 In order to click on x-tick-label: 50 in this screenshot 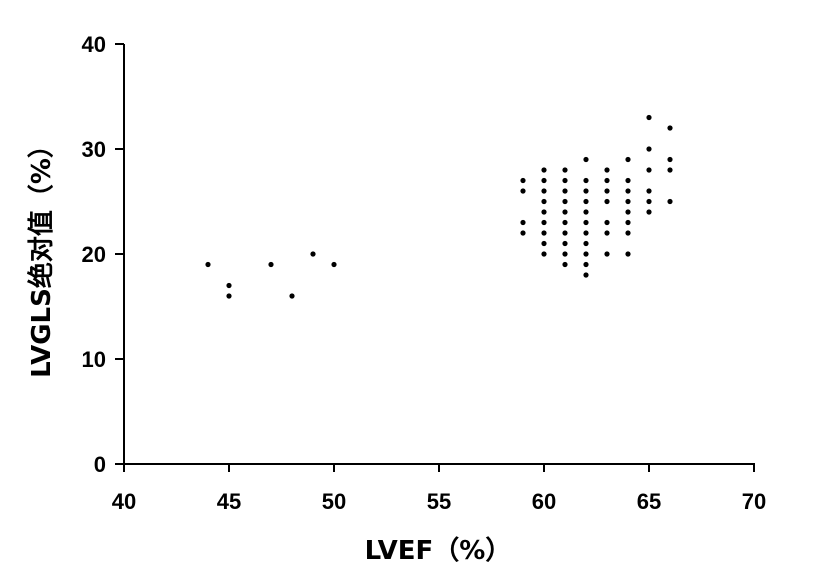, I will do `click(334, 501)`.